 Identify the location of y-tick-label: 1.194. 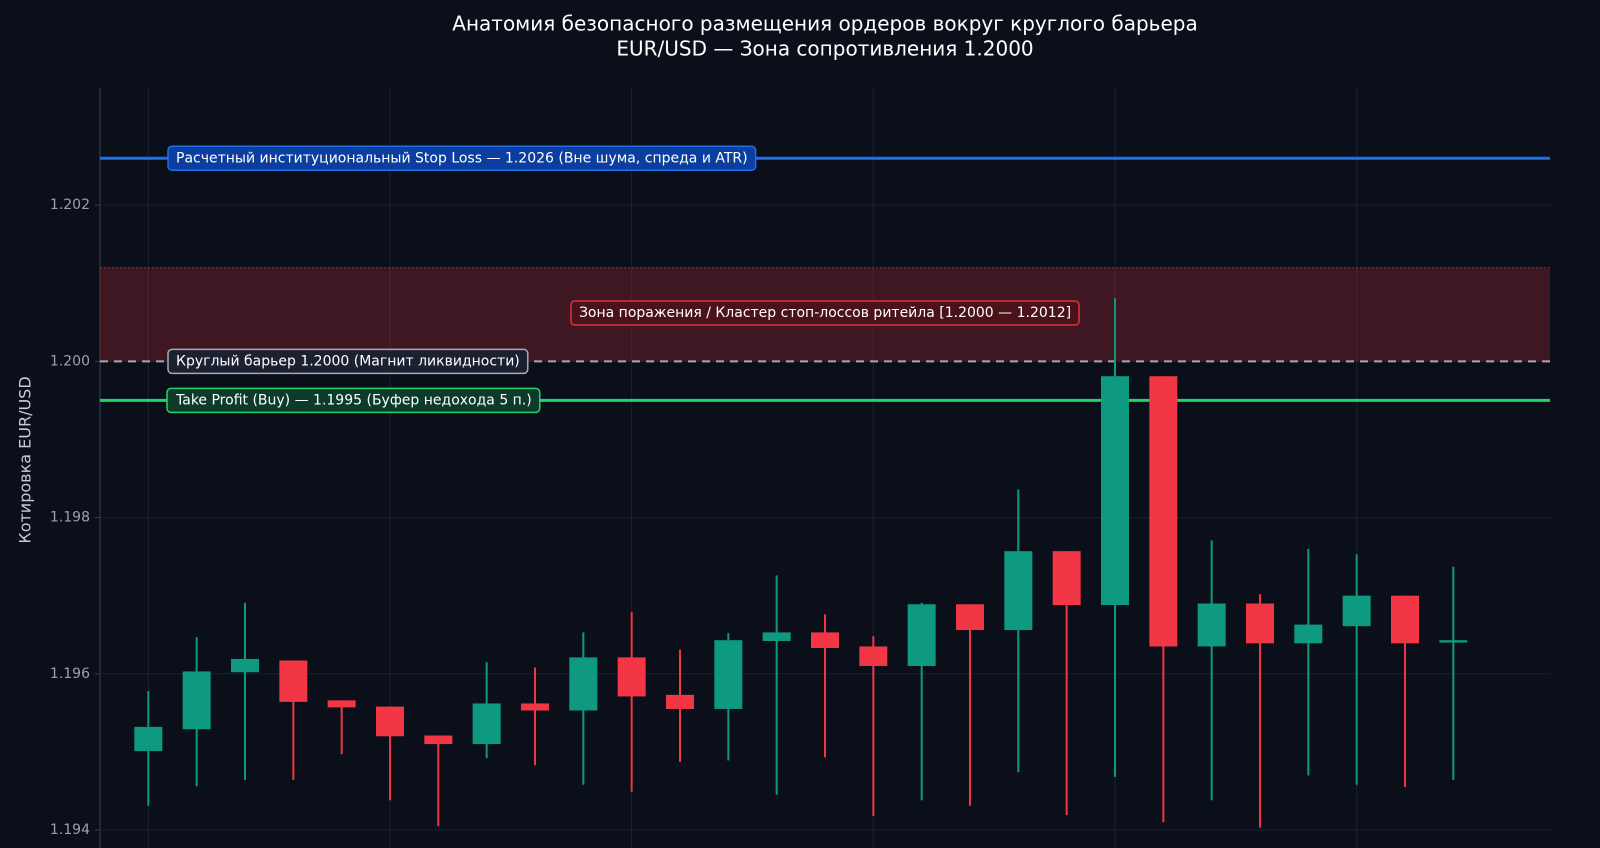
(70, 830).